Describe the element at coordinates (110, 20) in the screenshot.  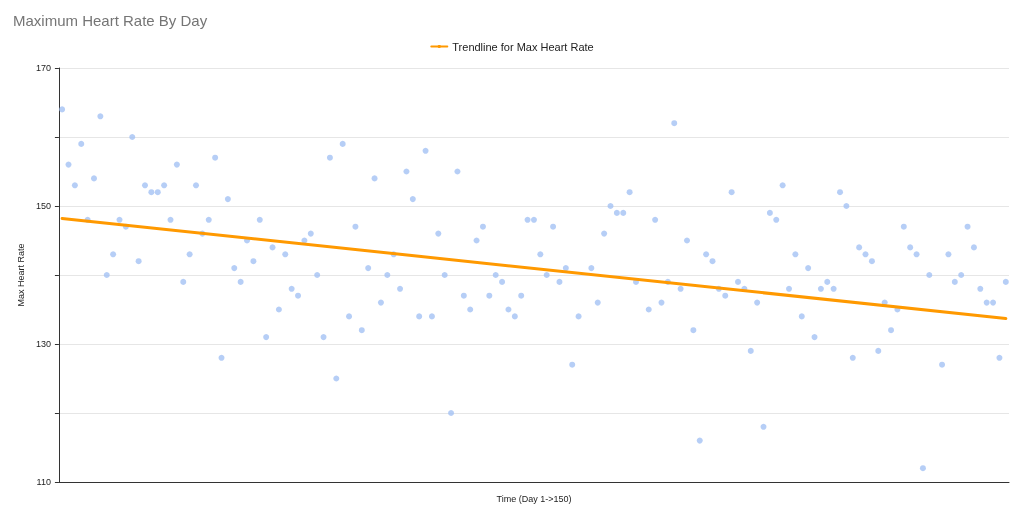
I see `chart-title: Maximum Heart Rate By Day` at that location.